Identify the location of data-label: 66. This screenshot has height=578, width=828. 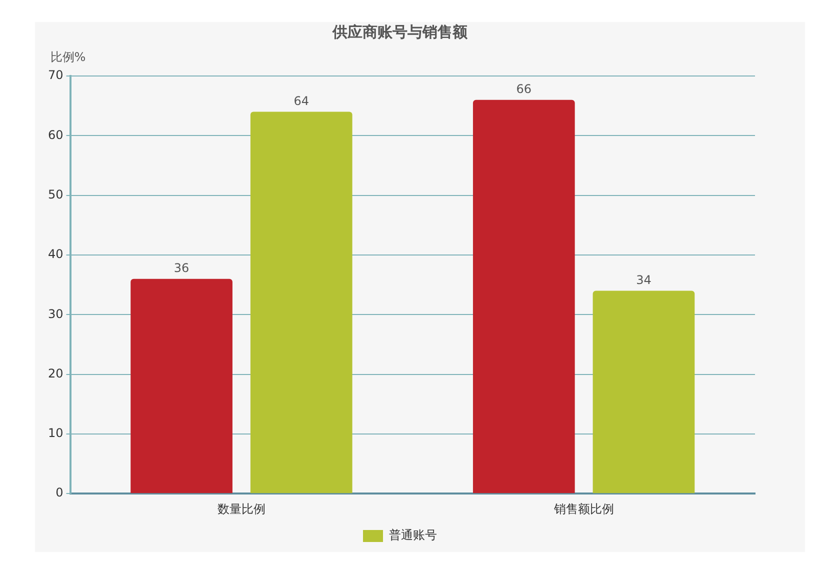
(524, 89).